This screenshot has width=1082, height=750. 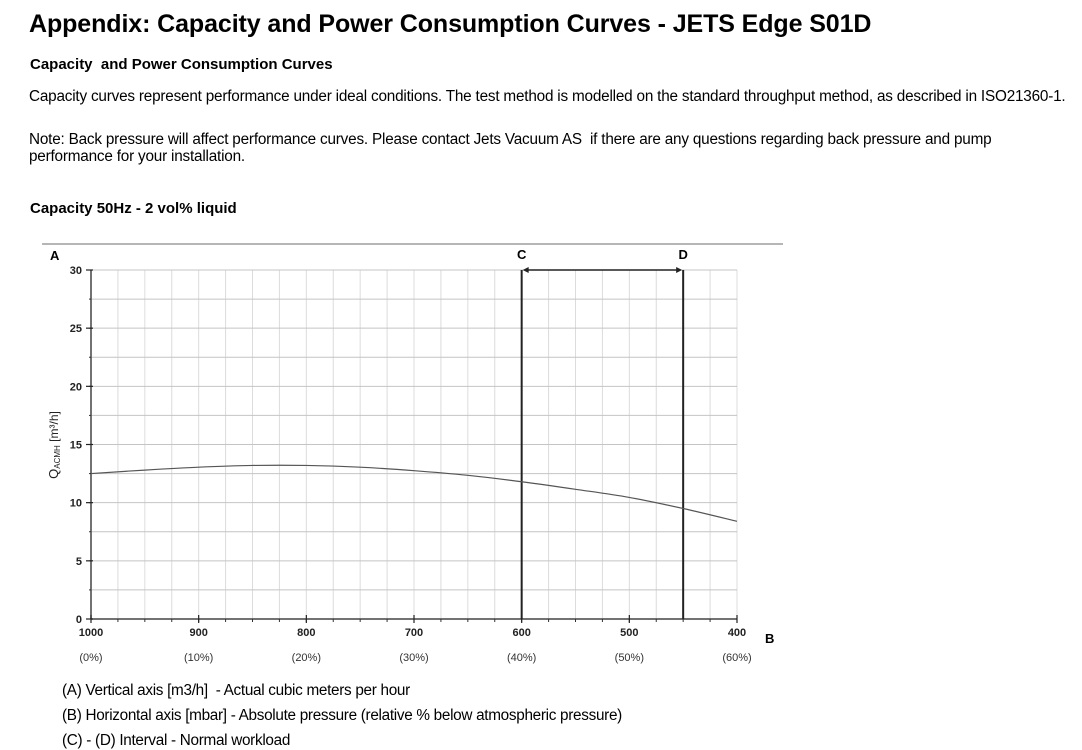 I want to click on x-tick-label: 400, so click(x=737, y=633).